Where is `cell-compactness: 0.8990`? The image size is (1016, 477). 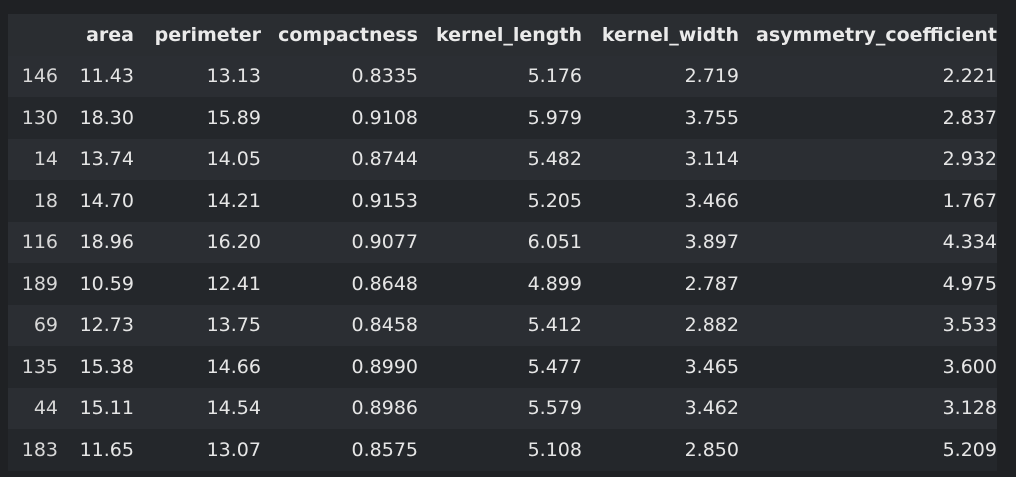
cell-compactness: 0.8990 is located at coordinates (339, 367).